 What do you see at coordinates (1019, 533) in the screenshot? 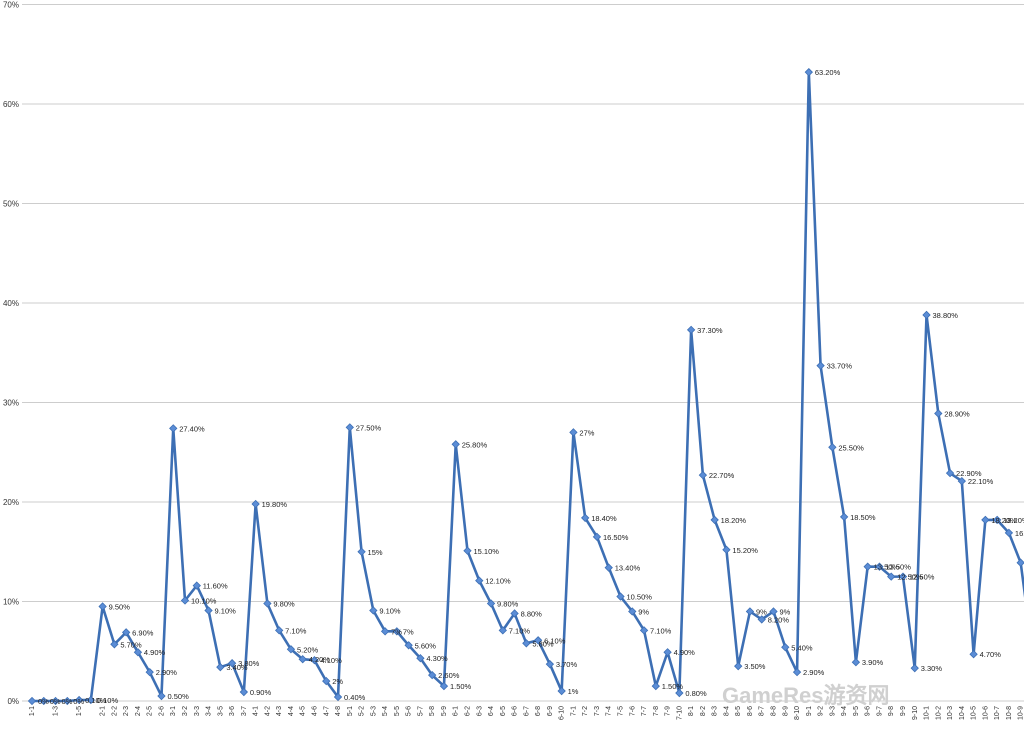
I see `data-label: 16.90%` at bounding box center [1019, 533].